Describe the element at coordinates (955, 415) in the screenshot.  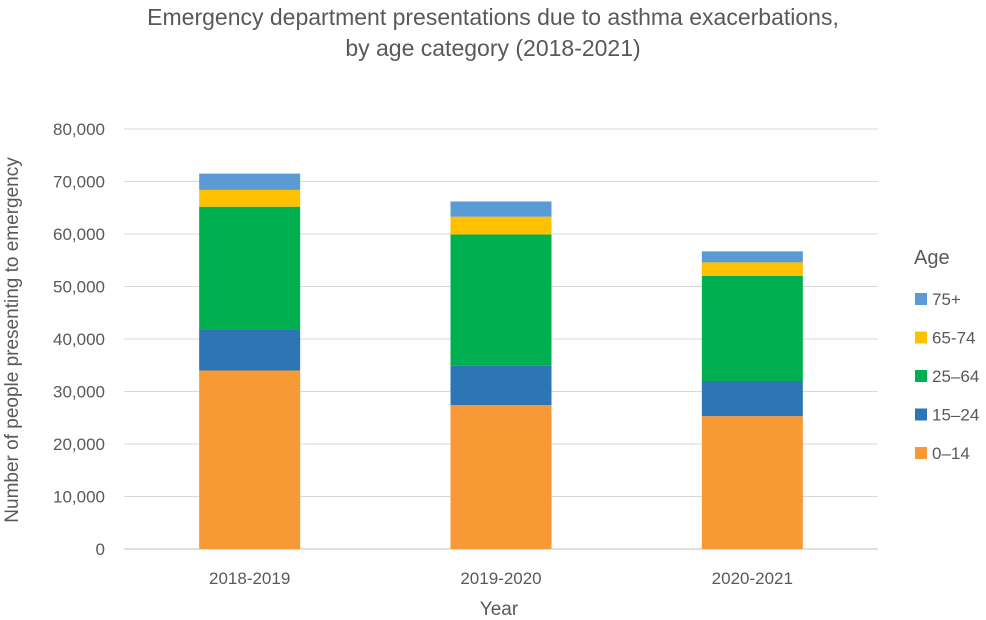
I see `legend-item-label: 15–24` at that location.